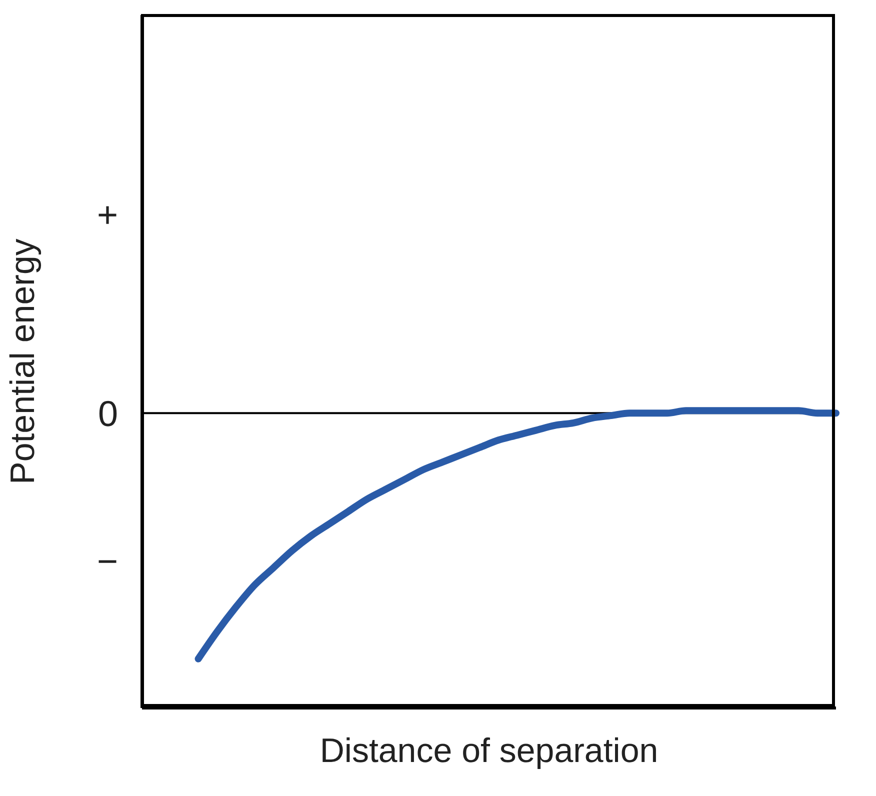 This screenshot has height=796, width=876. What do you see at coordinates (489, 751) in the screenshot?
I see `x-axis-title: Distance of separation` at bounding box center [489, 751].